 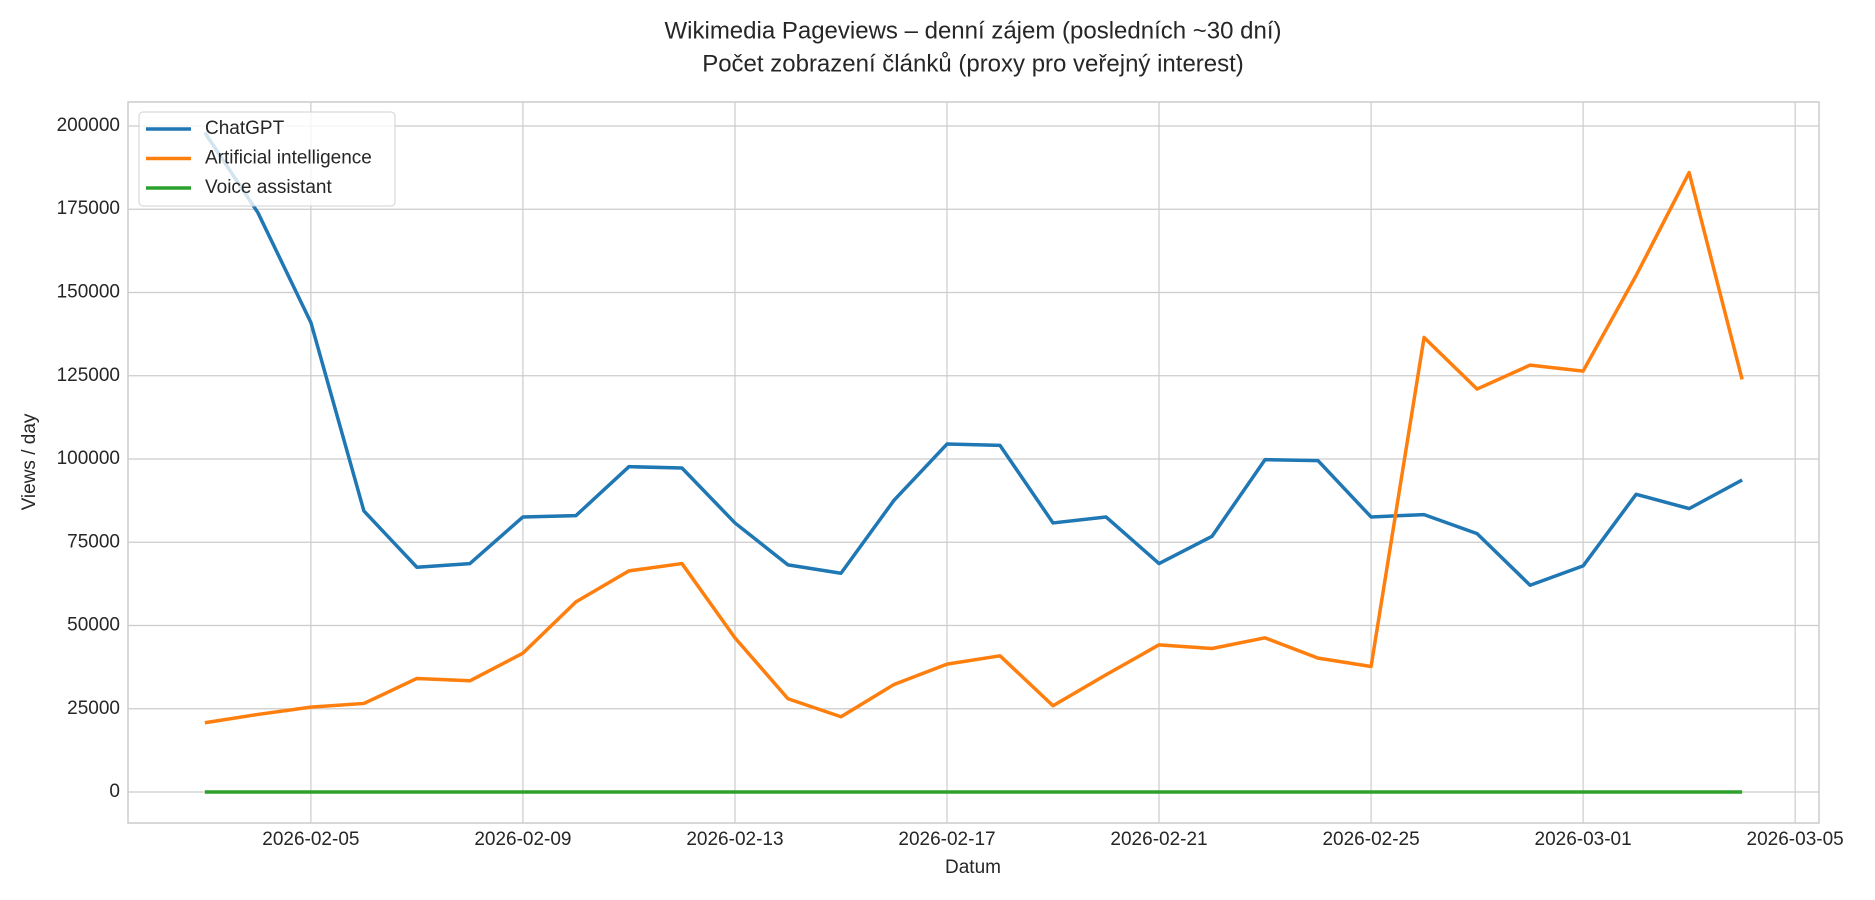 I want to click on y-tick-label: 150000, so click(x=88, y=292).